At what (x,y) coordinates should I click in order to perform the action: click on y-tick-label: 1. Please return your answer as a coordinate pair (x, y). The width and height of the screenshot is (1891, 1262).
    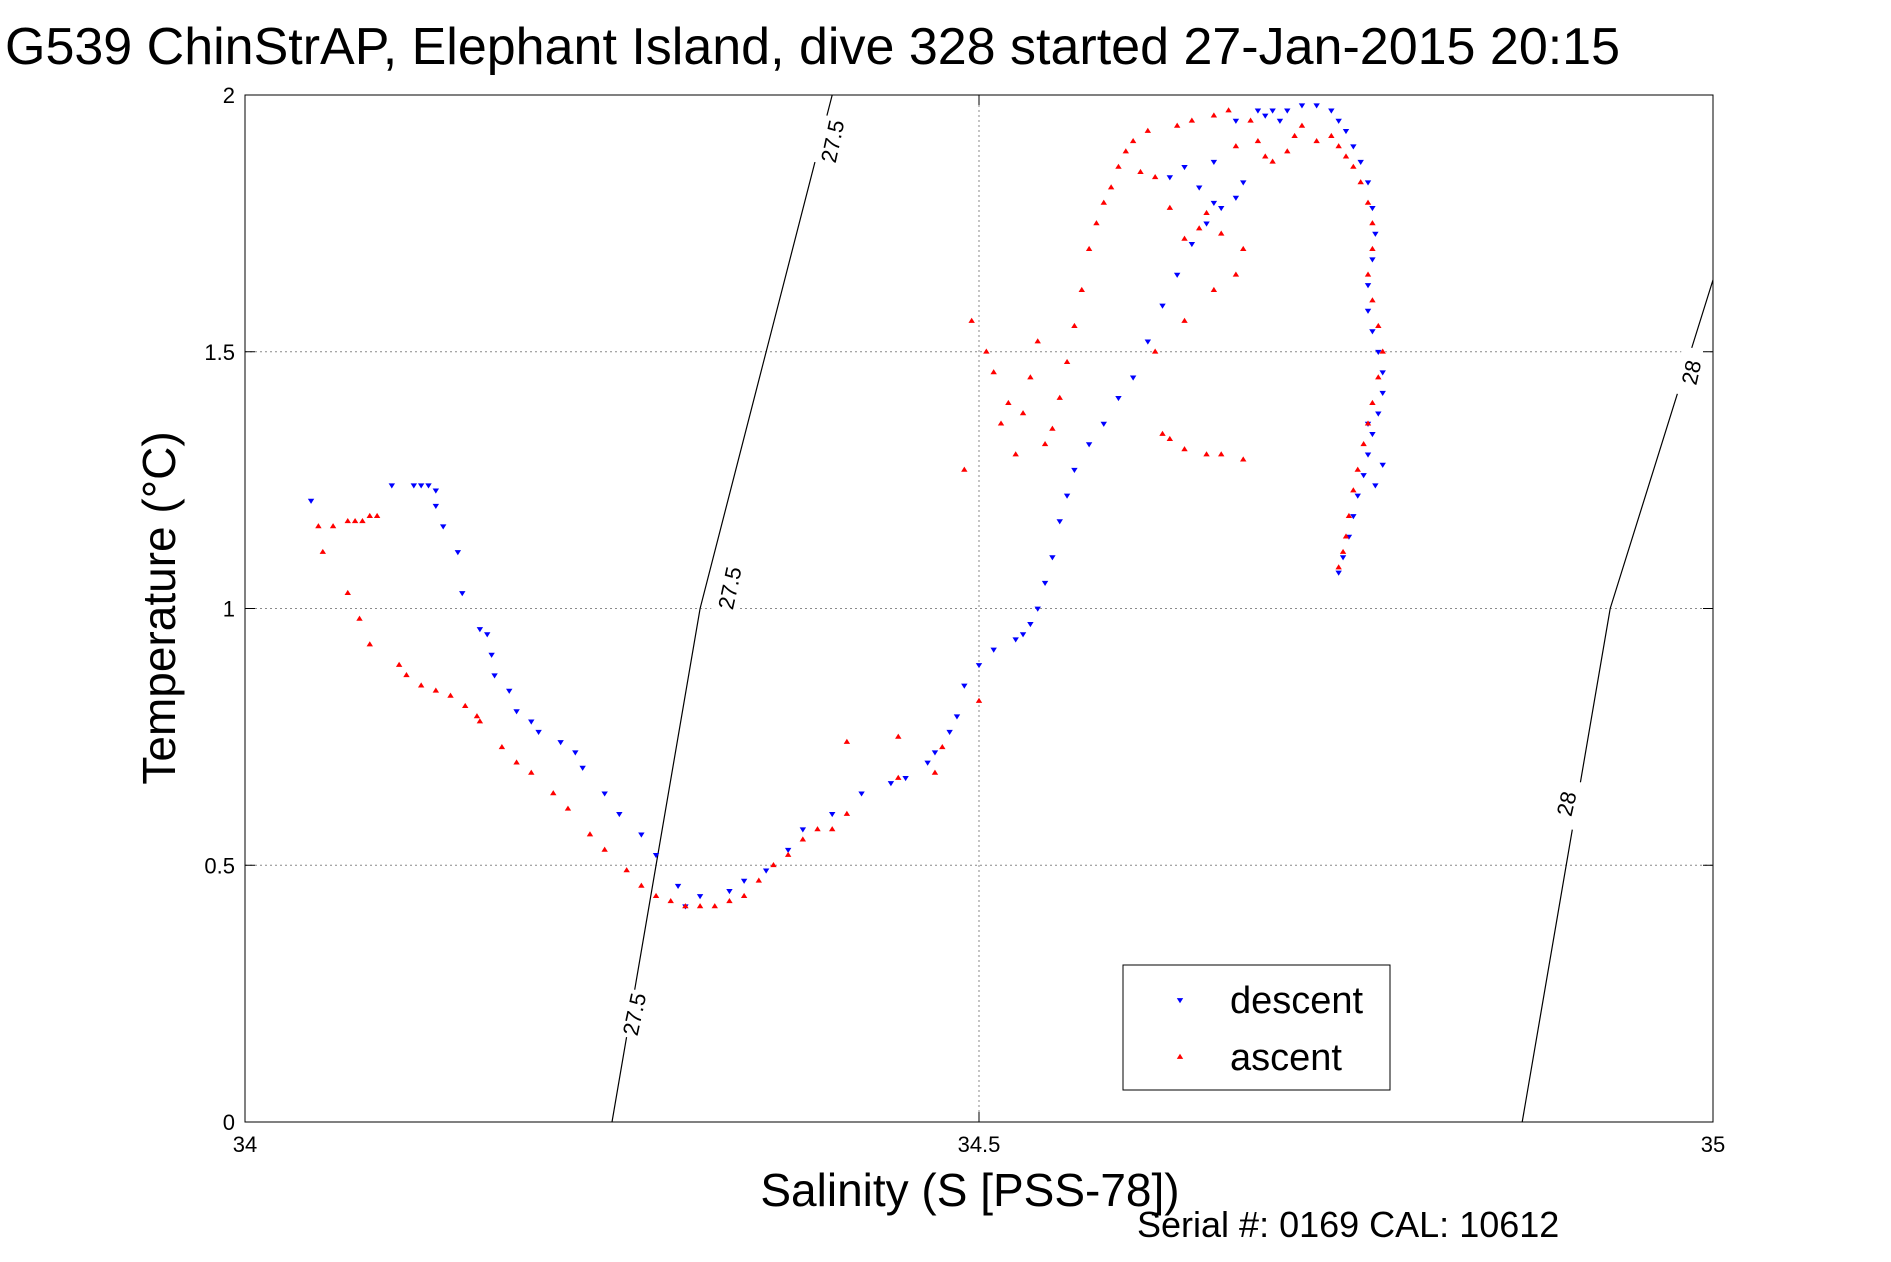
    Looking at the image, I should click on (229, 609).